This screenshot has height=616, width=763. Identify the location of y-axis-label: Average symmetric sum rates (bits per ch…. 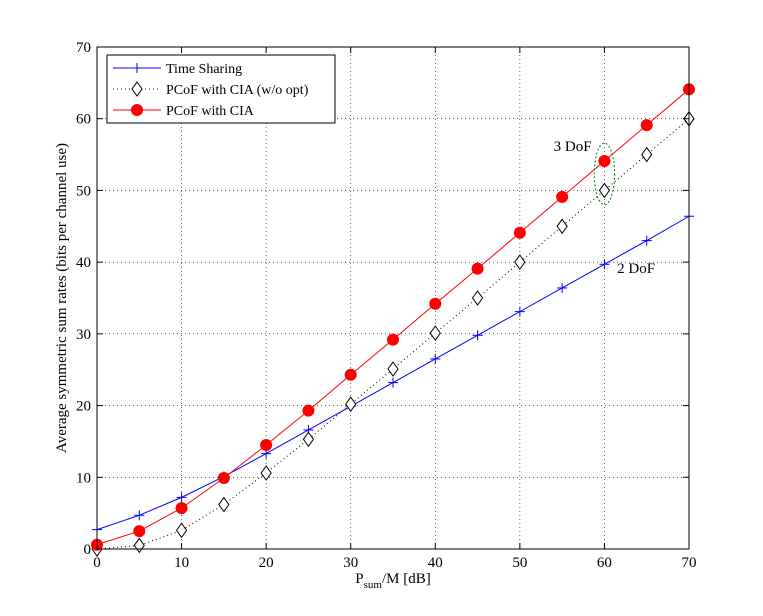
(62, 298).